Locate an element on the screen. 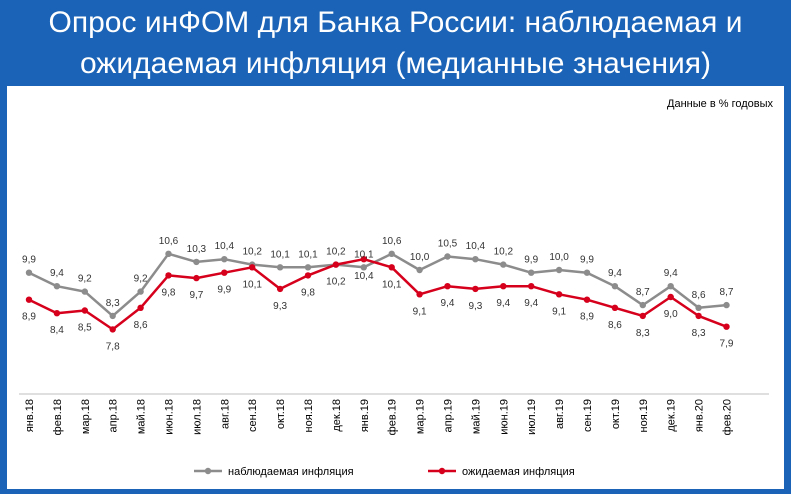  series-line-observed is located at coordinates (377, 285).